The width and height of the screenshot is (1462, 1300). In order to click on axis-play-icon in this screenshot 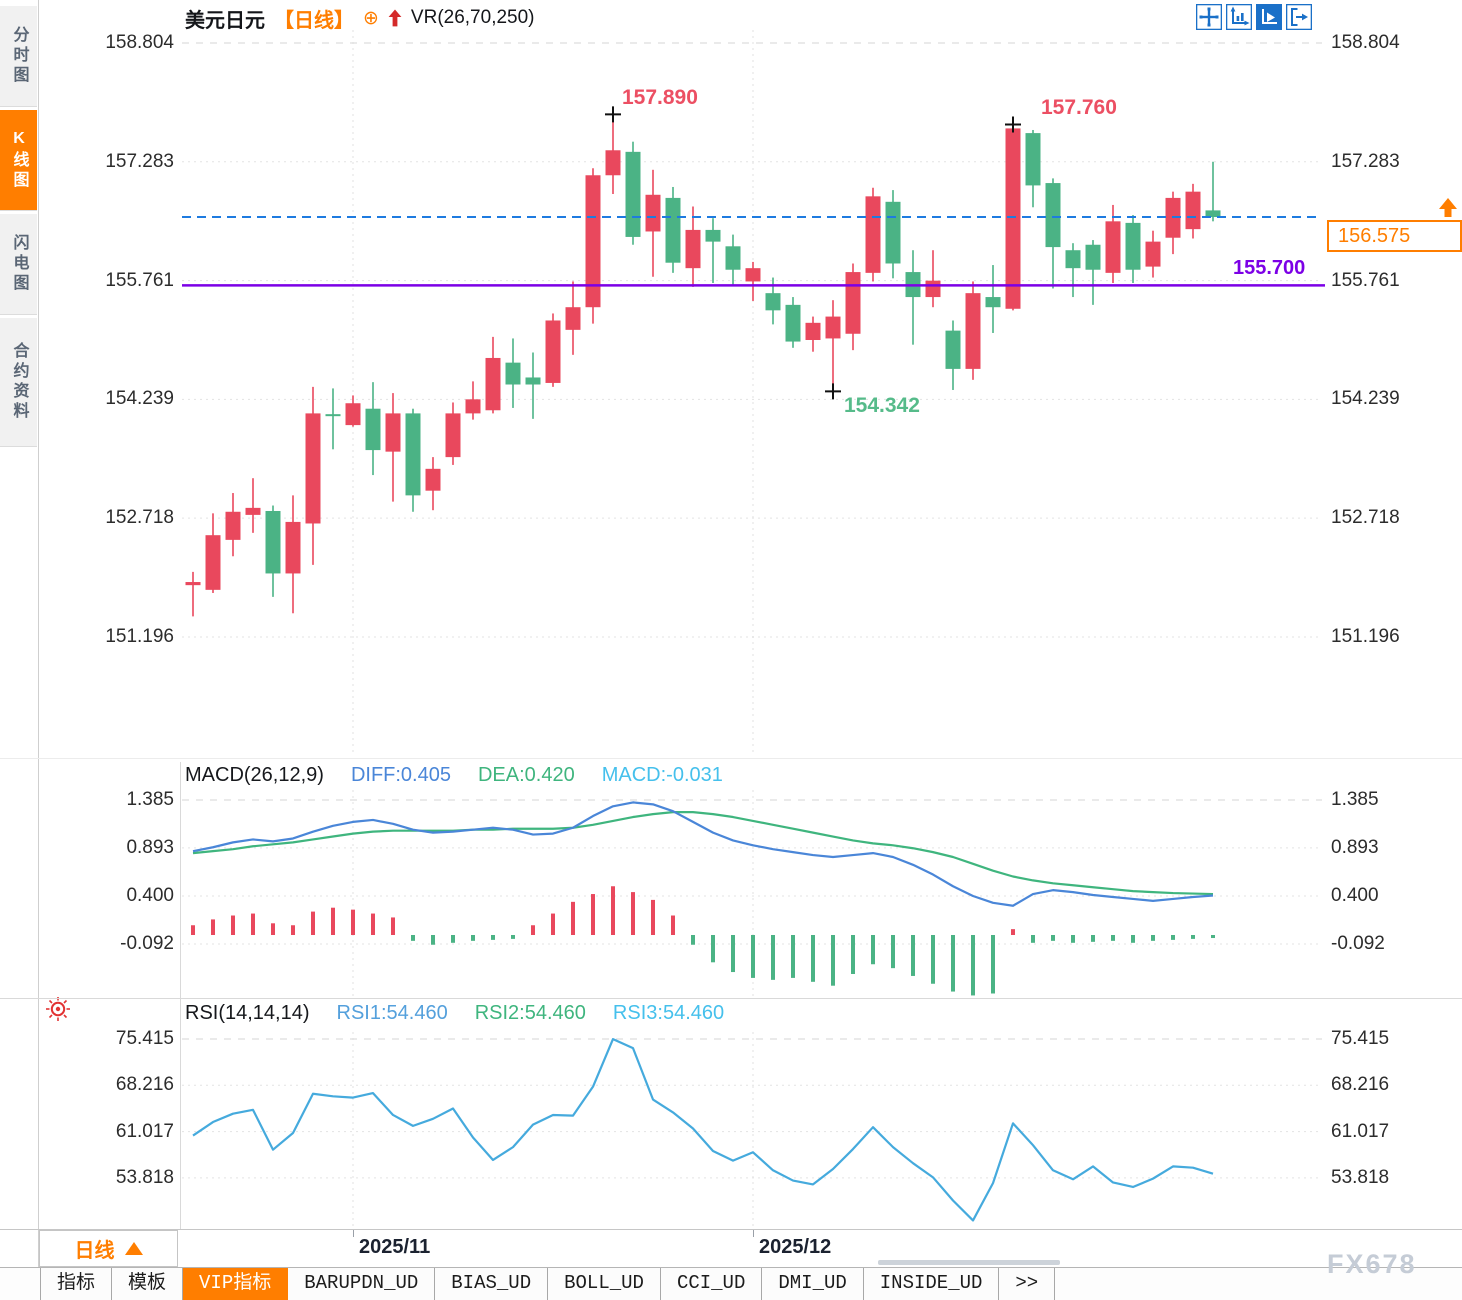, I will do `click(1269, 17)`.